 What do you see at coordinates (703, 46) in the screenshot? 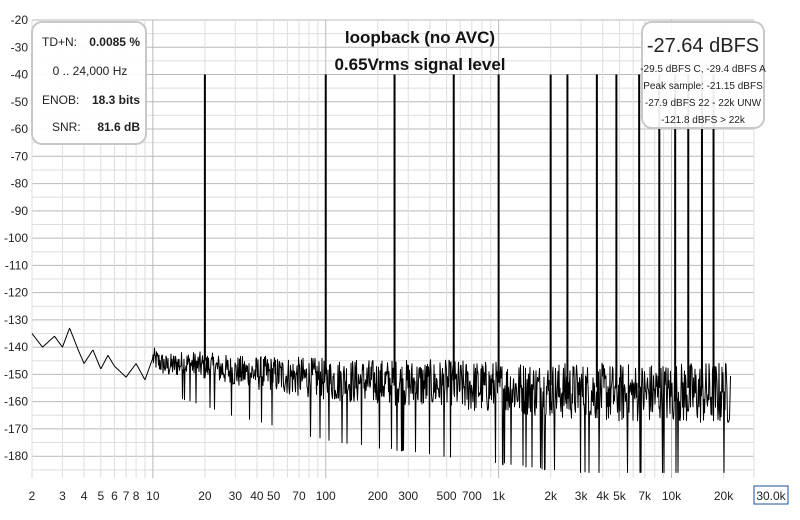
I see `peak-readout-main: -27.64 dBFS` at bounding box center [703, 46].